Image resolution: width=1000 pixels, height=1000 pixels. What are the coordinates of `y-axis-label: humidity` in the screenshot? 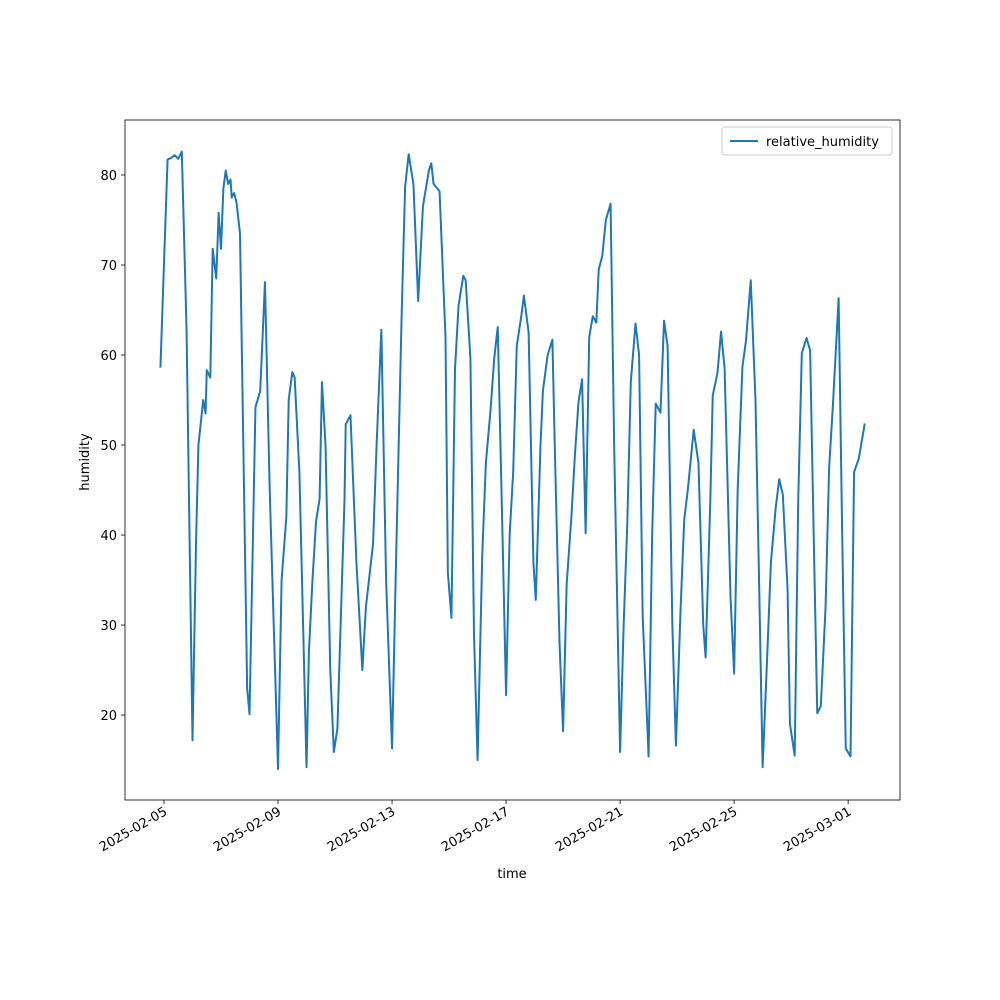 It's located at (85, 462).